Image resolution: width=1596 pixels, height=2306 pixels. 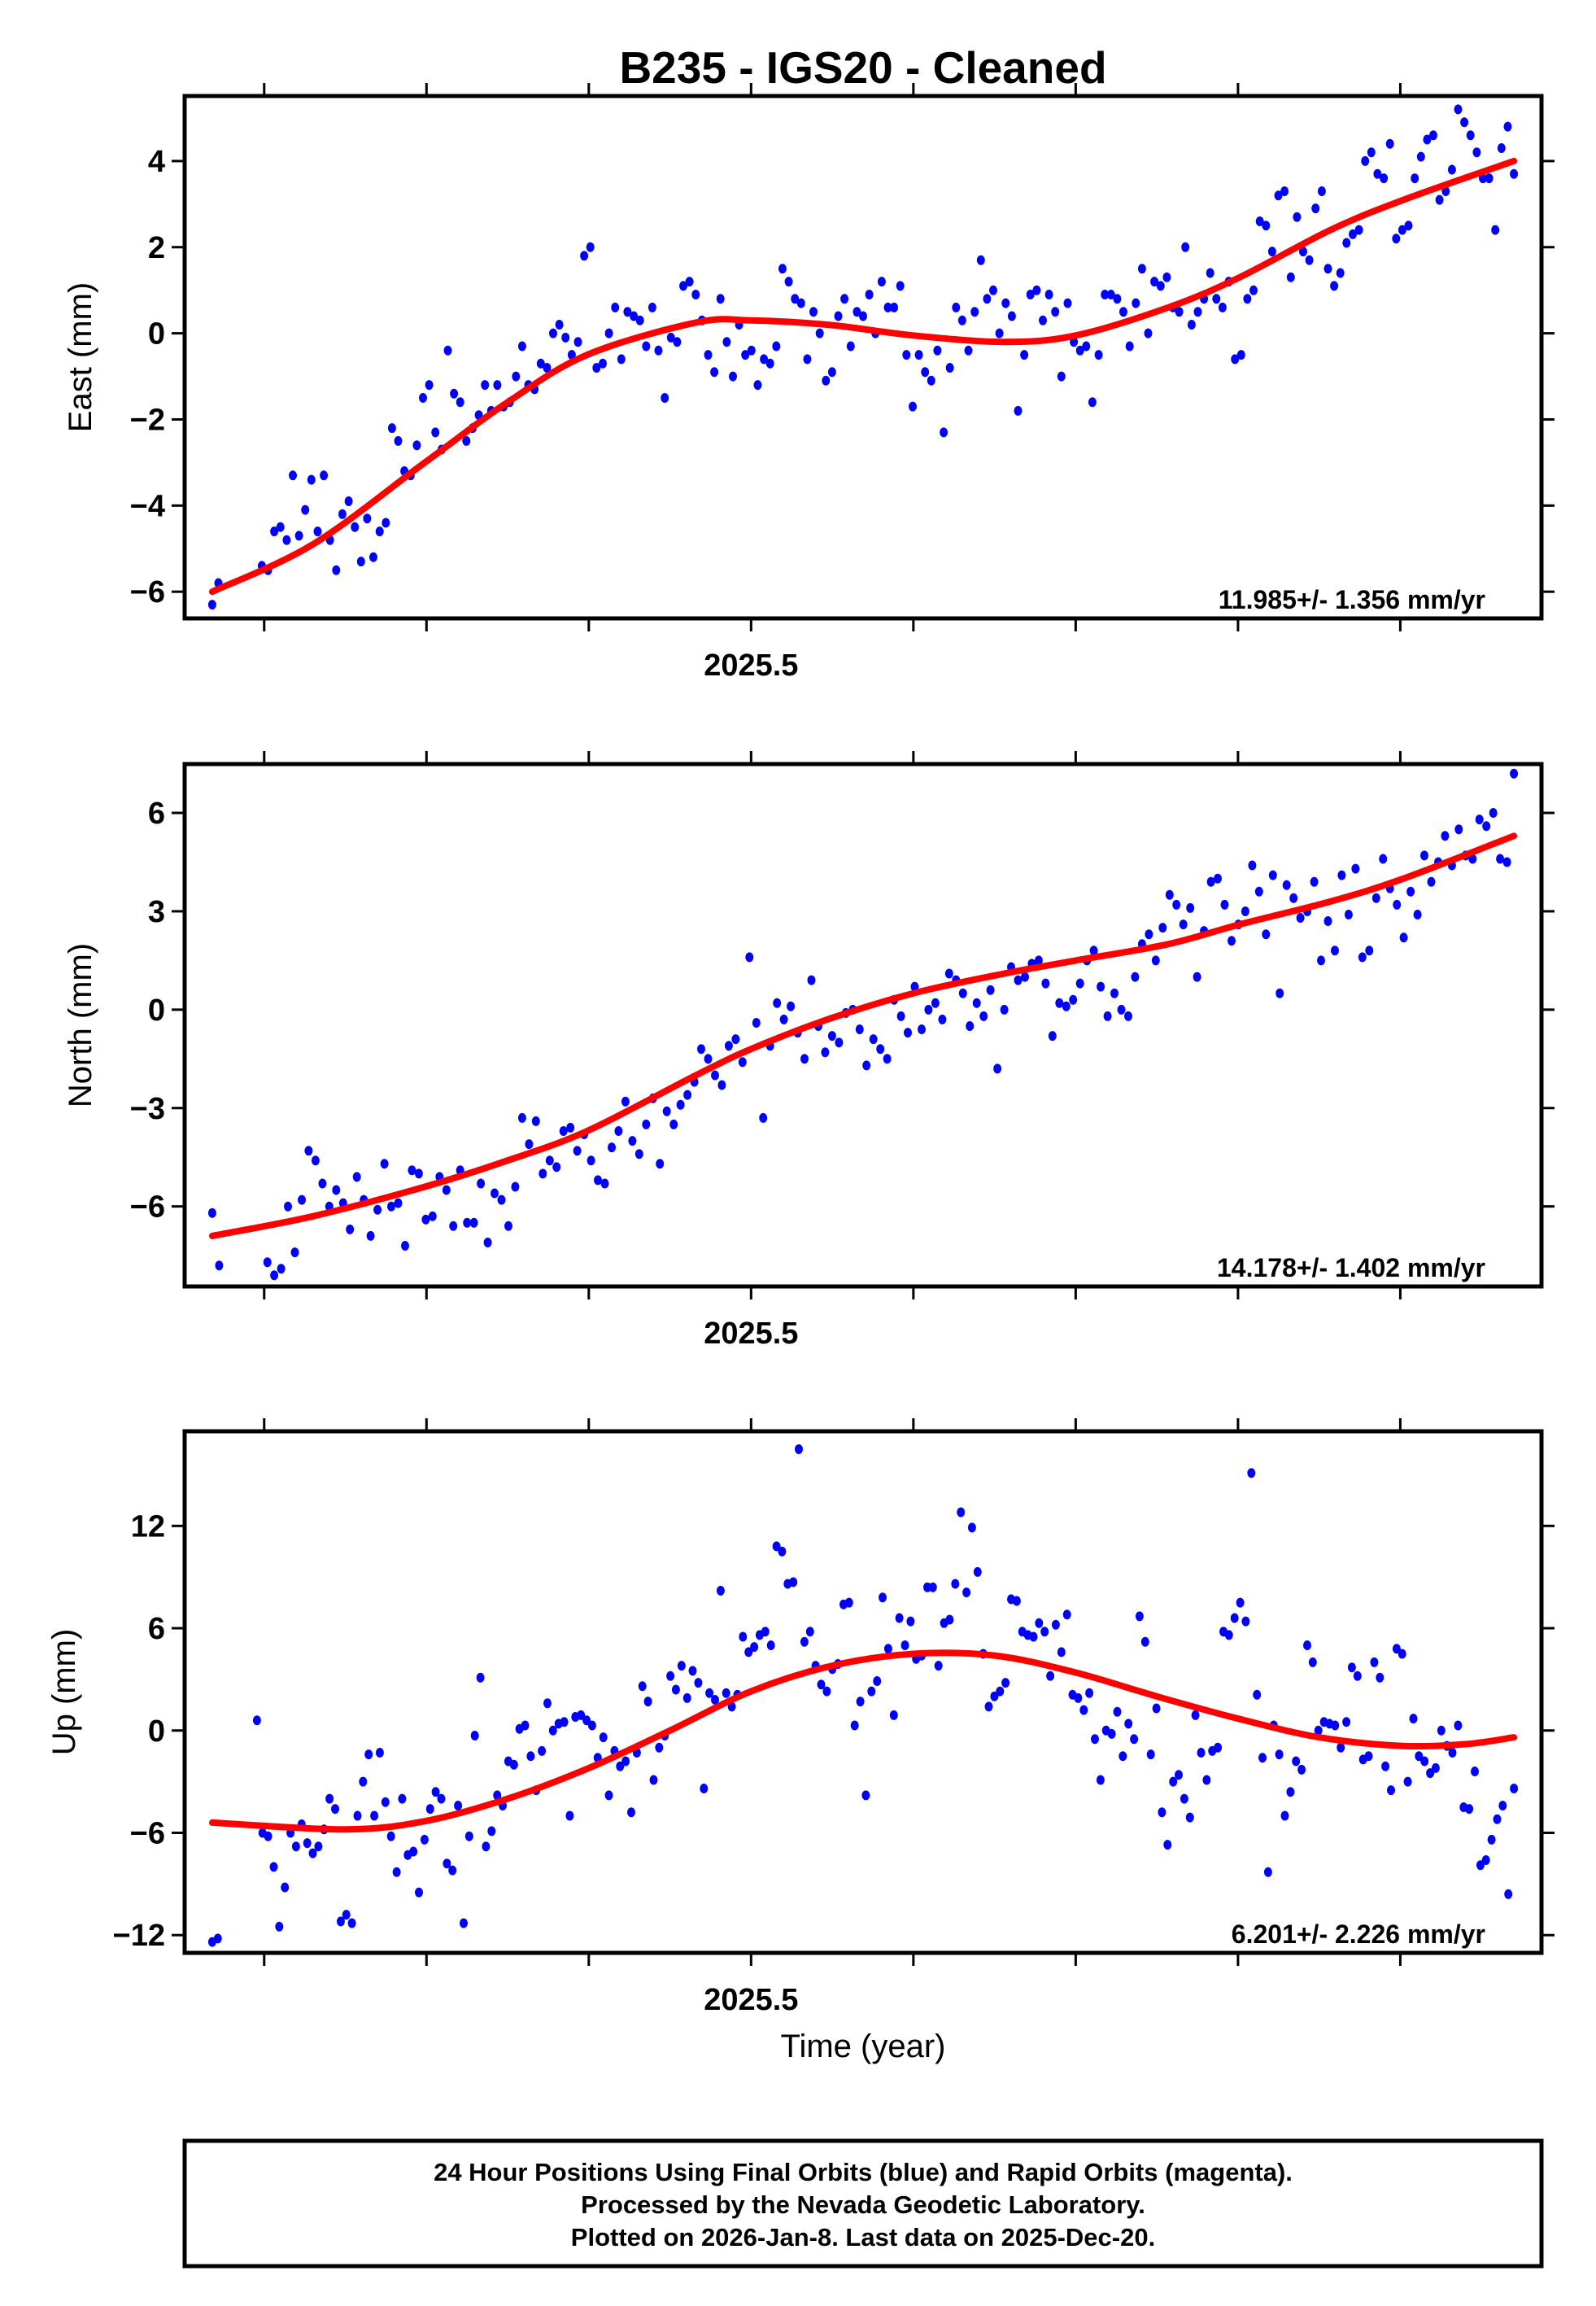 I want to click on y-axis-label: East (mm), so click(x=80, y=357).